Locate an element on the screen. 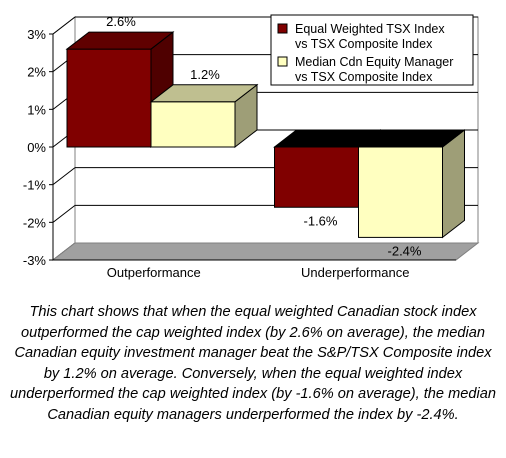 The height and width of the screenshot is (458, 506). data-label: 2.6% is located at coordinates (121, 21).